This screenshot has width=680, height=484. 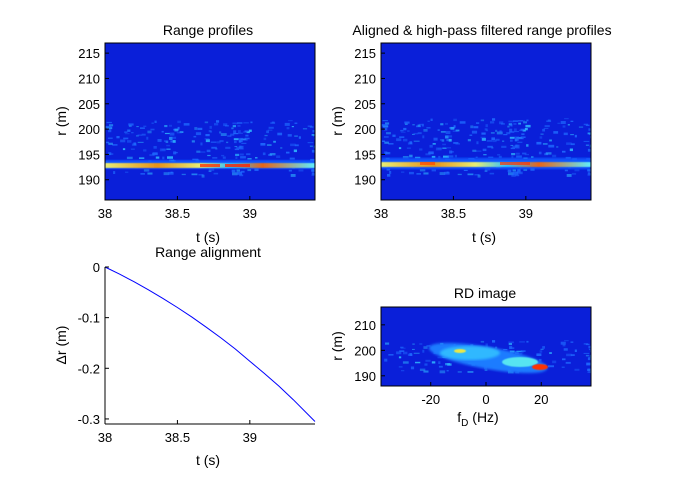 I want to click on x-tick-label: 0, so click(x=485, y=399).